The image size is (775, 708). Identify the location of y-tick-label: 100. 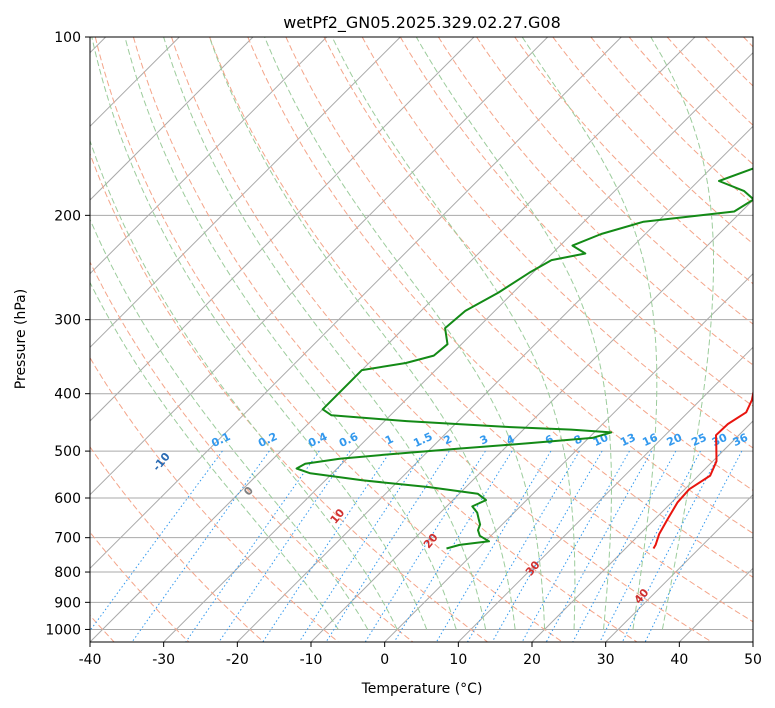
(67, 38).